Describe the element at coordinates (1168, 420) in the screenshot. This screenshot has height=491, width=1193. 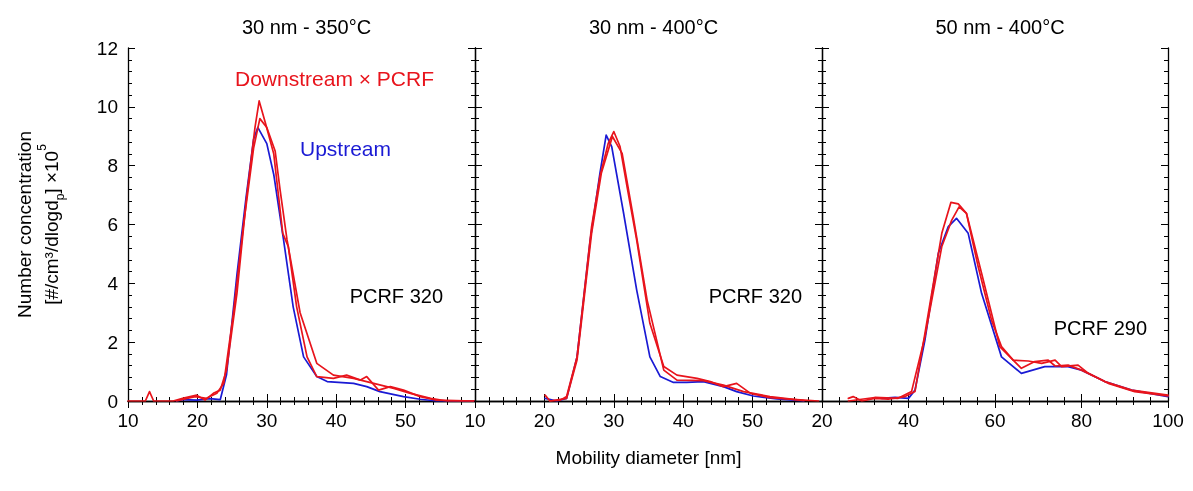
I see `x-tick-label: 100` at that location.